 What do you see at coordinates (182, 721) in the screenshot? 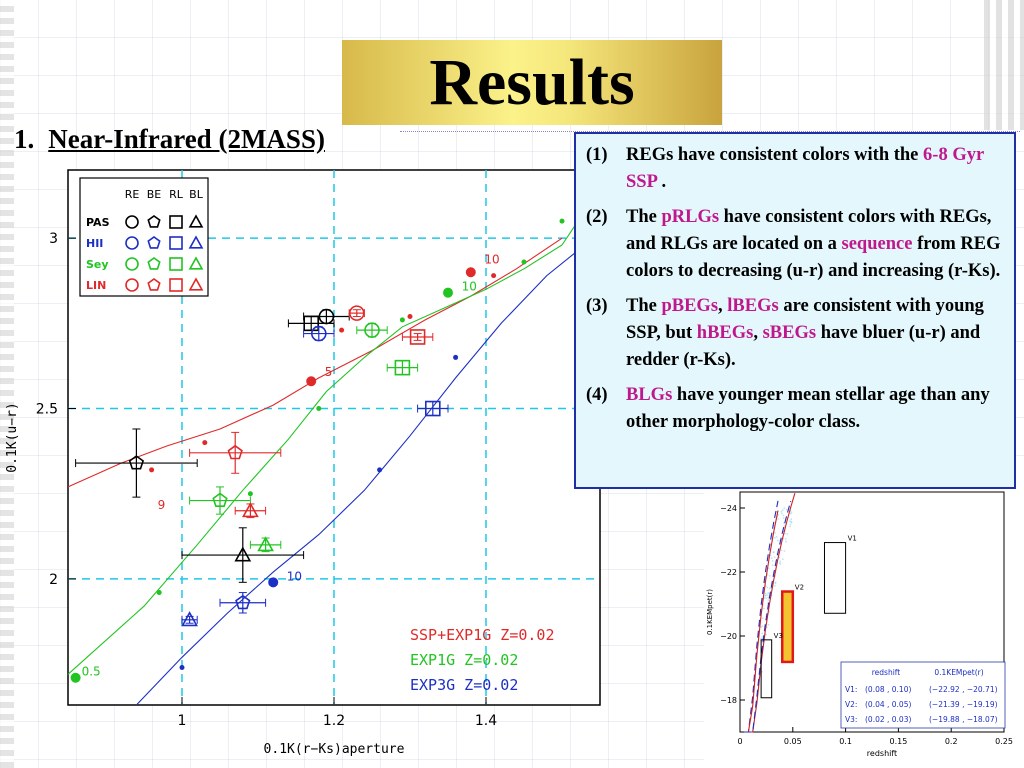
I see `x-tick-label: 1` at bounding box center [182, 721].